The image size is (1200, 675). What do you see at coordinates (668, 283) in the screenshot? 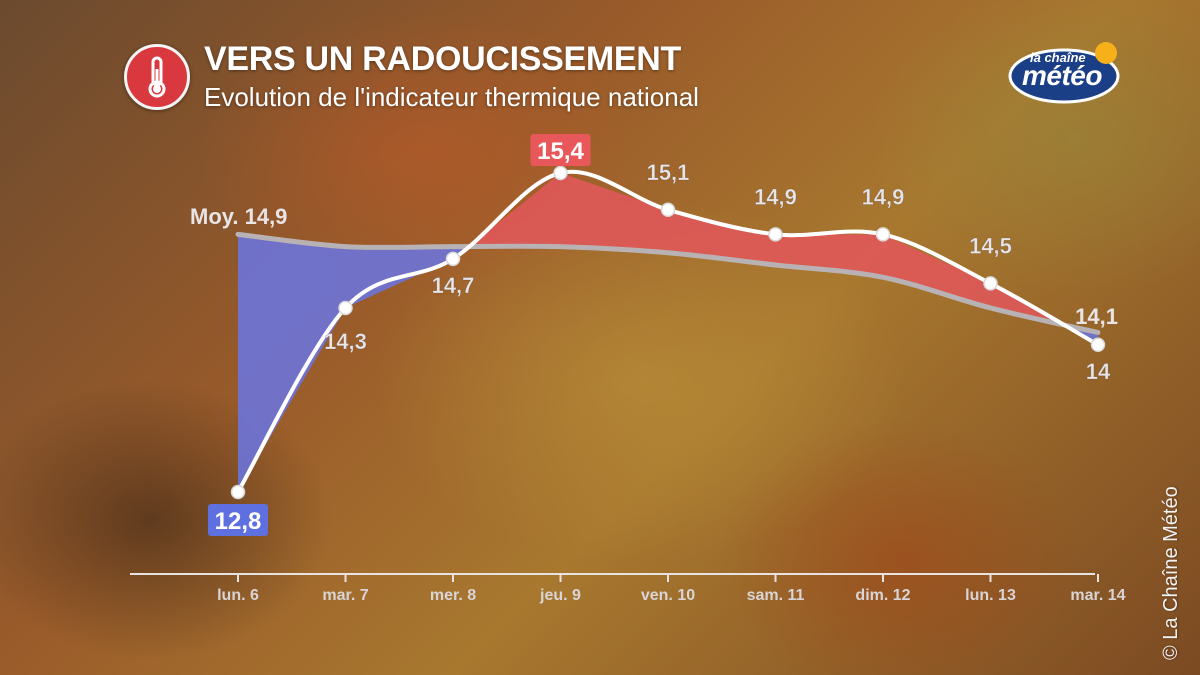
I see `average-line` at bounding box center [668, 283].